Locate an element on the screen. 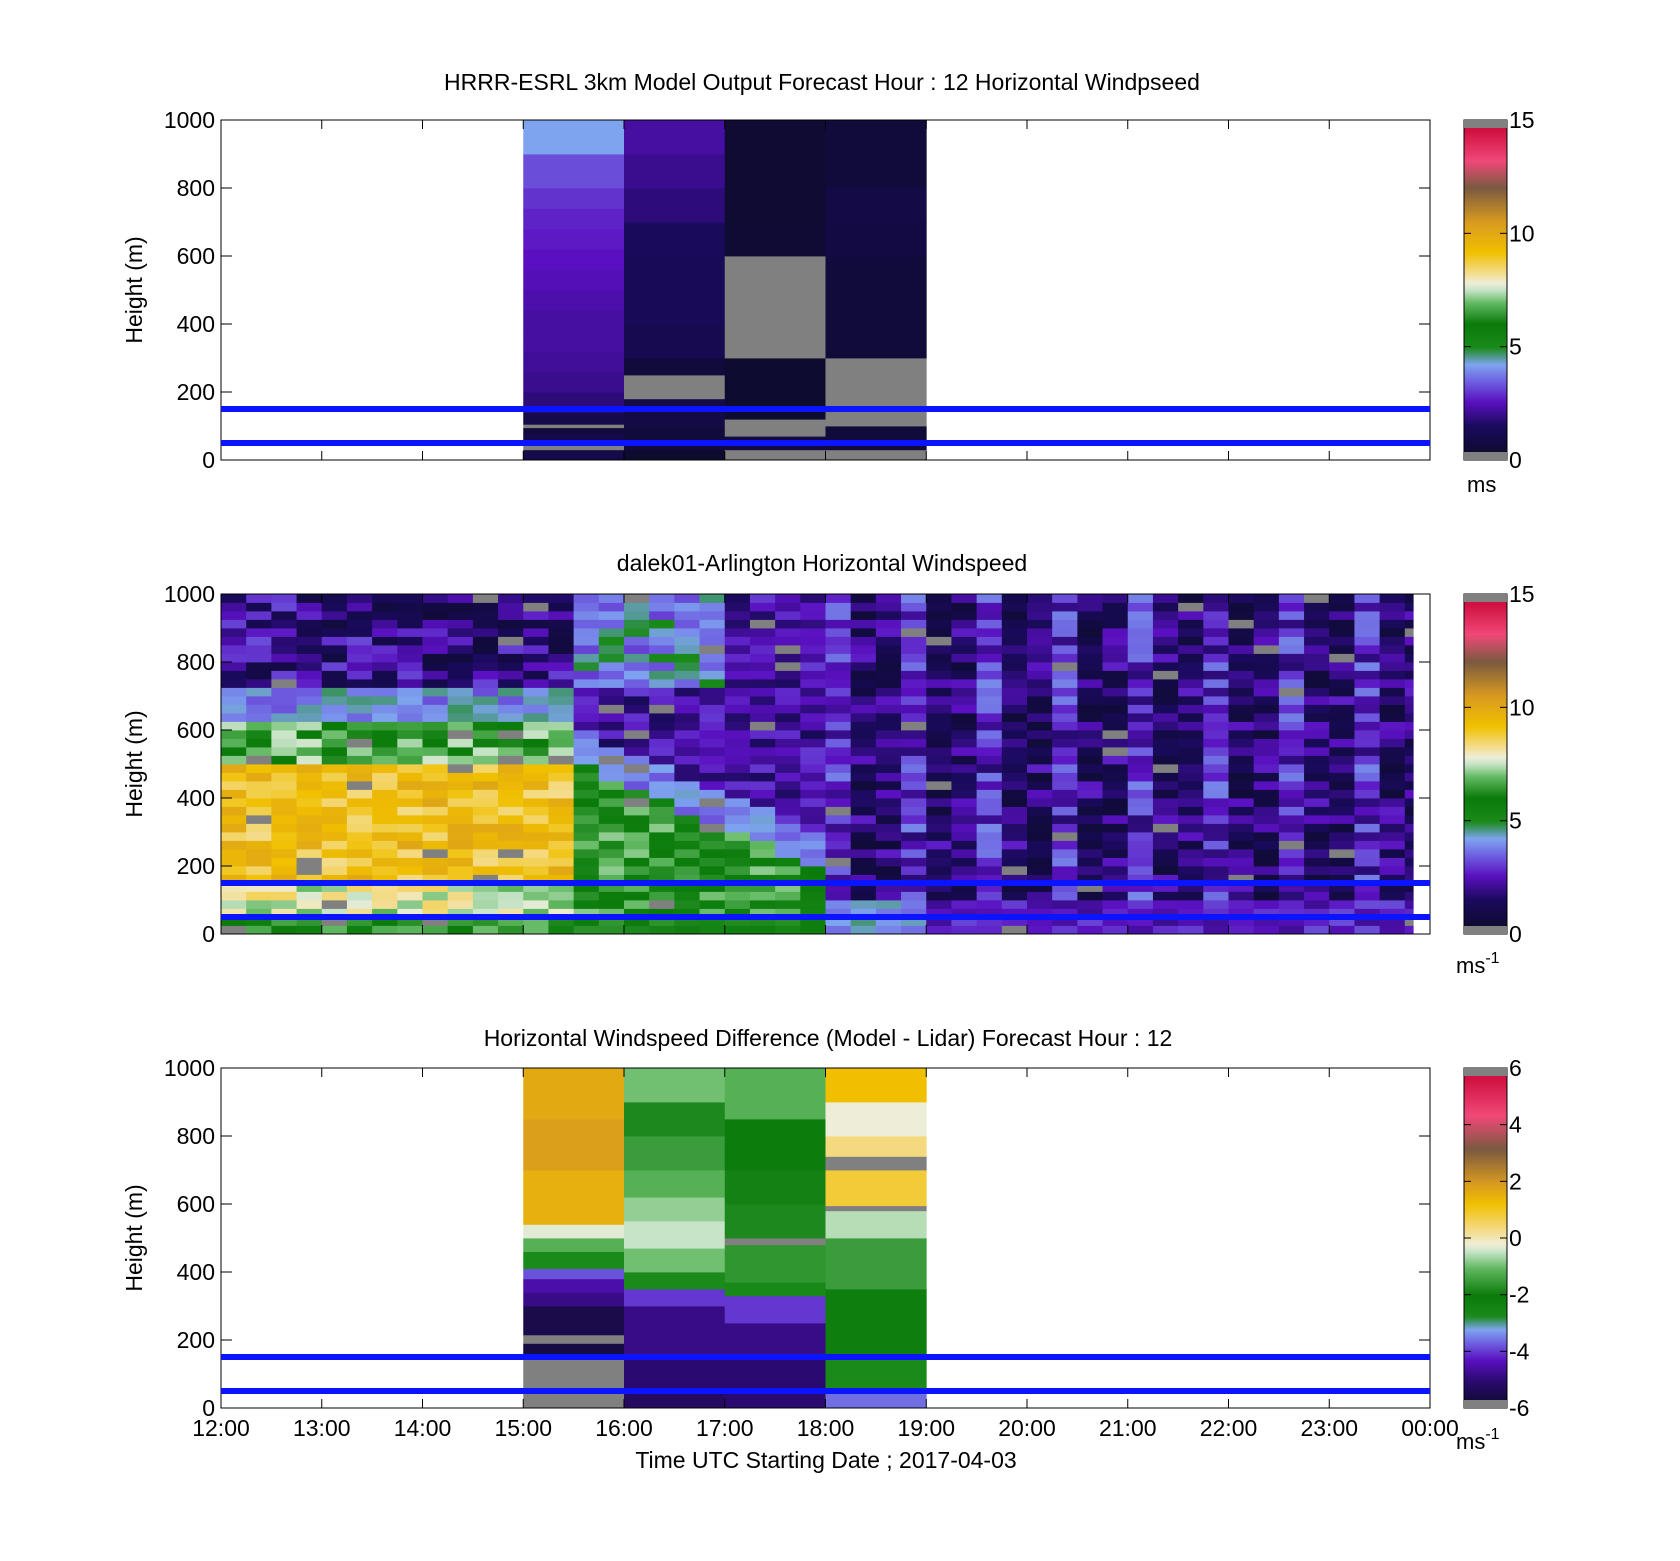  y-tick-label: 200 is located at coordinates (196, 1340).